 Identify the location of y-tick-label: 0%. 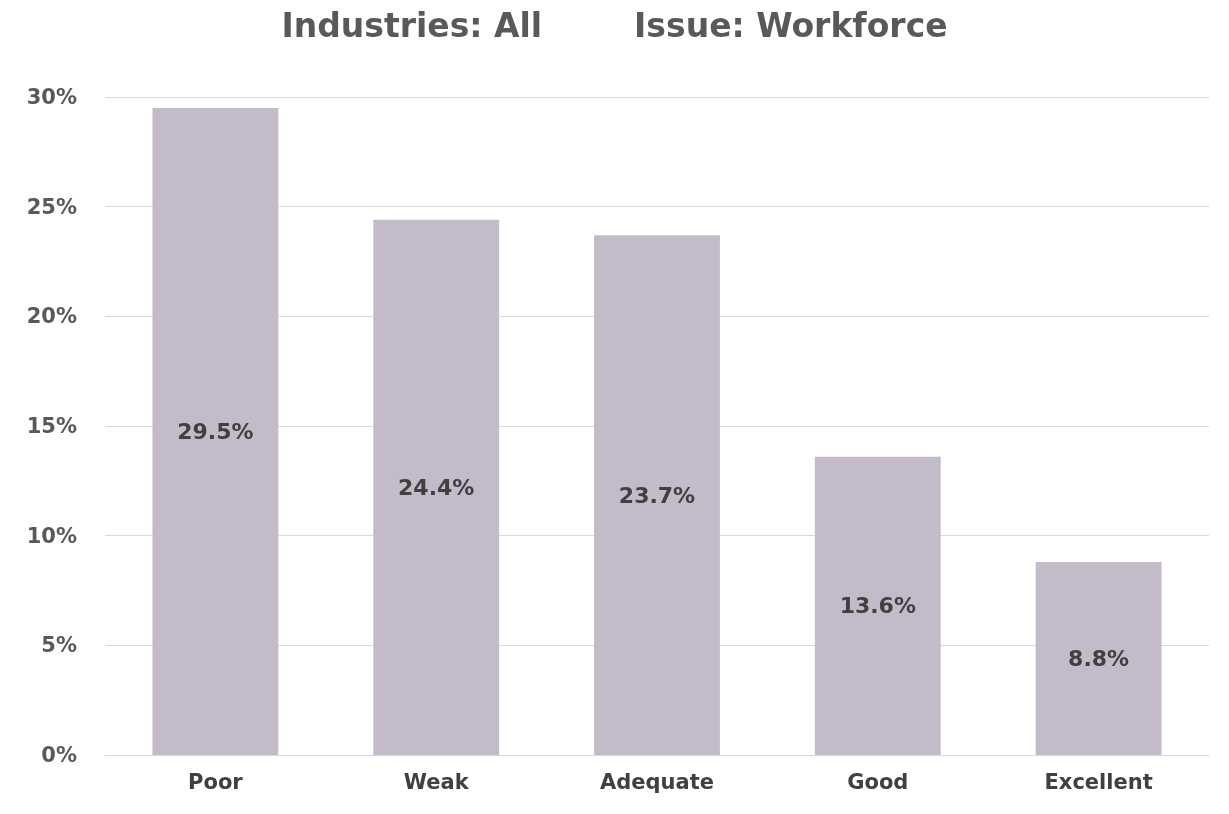
(59, 755).